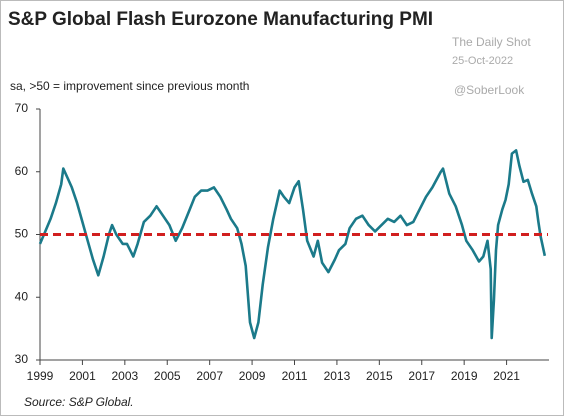 Image resolution: width=564 pixels, height=416 pixels. I want to click on y-tick-label: 60, so click(22, 171).